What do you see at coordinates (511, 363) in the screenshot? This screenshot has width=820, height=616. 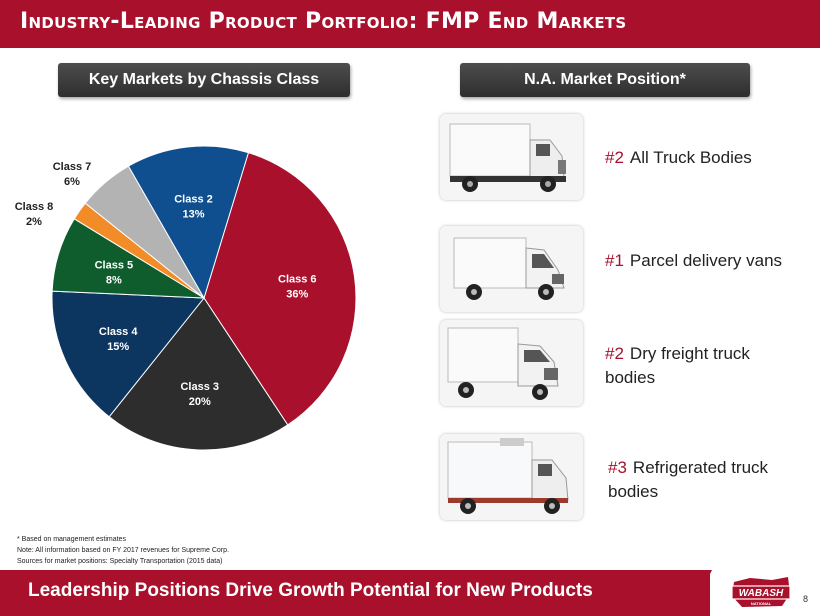 I see `dry-freight-truck-image` at bounding box center [511, 363].